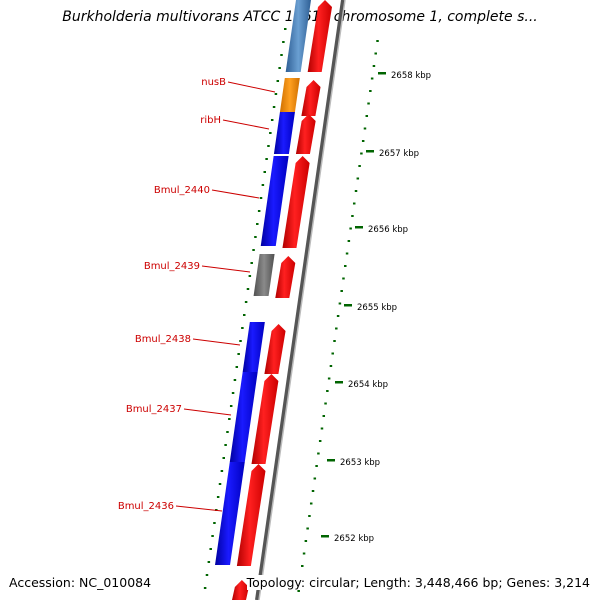  What do you see at coordinates (399, 154) in the screenshot?
I see `kbp-label: 2657 kbp` at bounding box center [399, 154].